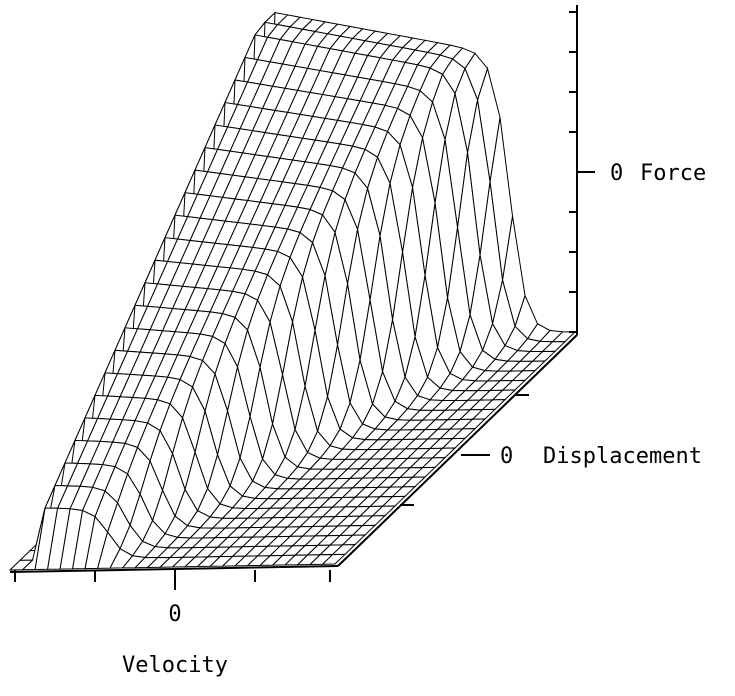  What do you see at coordinates (21, 565) in the screenshot?
I see `mesh-cell` at bounding box center [21, 565].